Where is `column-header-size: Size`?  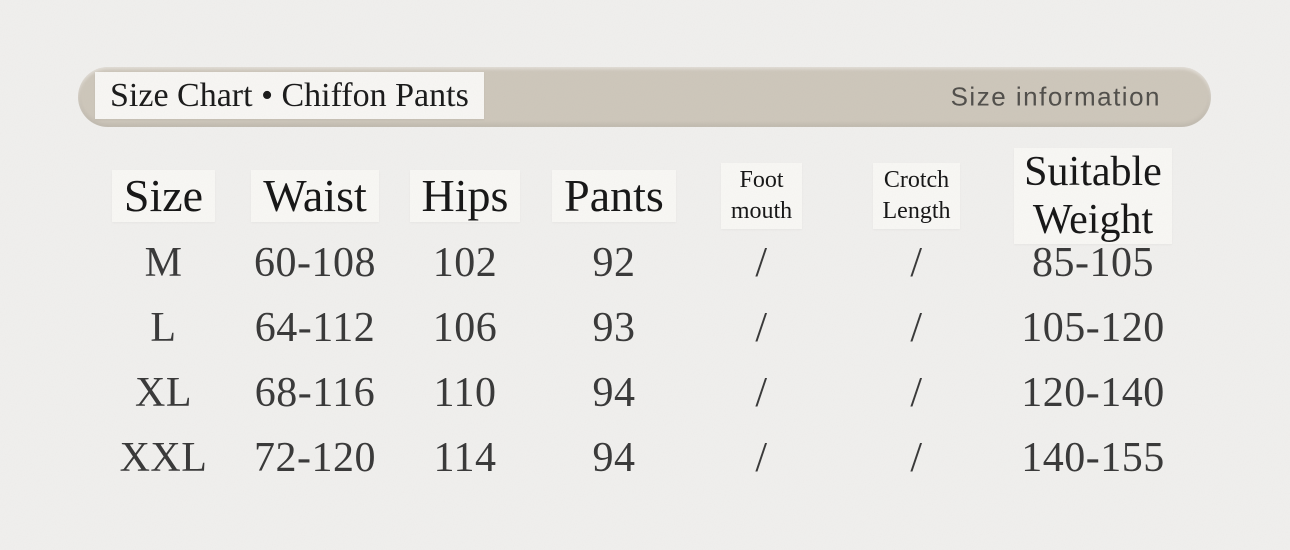
column-header-size: Size is located at coordinates (163, 196).